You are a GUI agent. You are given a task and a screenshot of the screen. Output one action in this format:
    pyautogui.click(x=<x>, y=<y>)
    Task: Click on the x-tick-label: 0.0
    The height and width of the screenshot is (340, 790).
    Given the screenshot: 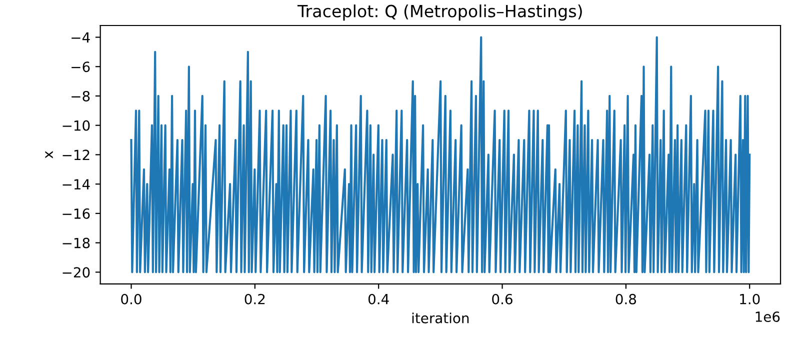 What is the action you would take?
    pyautogui.click(x=131, y=299)
    